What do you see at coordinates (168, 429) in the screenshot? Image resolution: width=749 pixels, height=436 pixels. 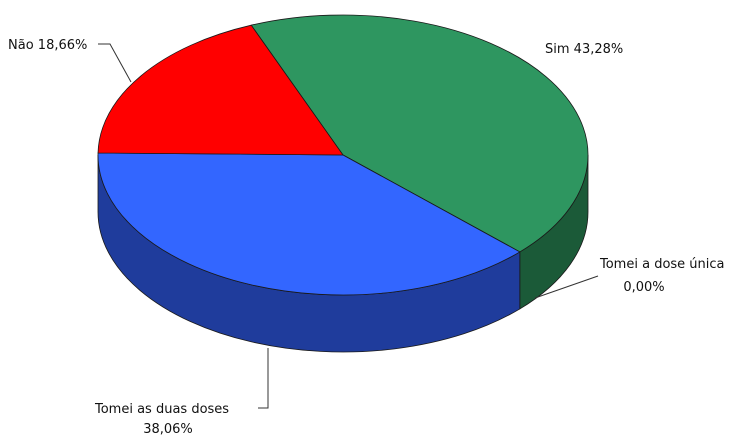 I see `value-tomei-duas-doses: 38,06%` at bounding box center [168, 429].